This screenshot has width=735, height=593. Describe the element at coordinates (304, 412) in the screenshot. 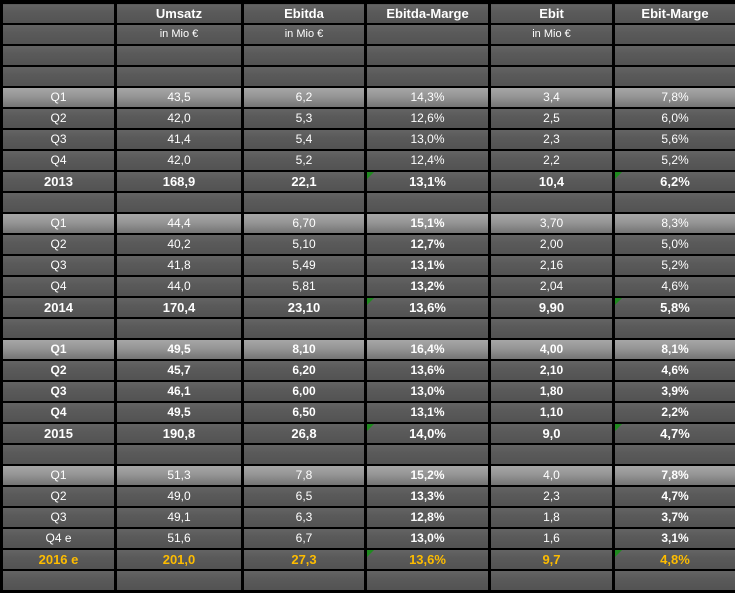

I see `cell-2015-q4-ebitda: 6,50` at that location.